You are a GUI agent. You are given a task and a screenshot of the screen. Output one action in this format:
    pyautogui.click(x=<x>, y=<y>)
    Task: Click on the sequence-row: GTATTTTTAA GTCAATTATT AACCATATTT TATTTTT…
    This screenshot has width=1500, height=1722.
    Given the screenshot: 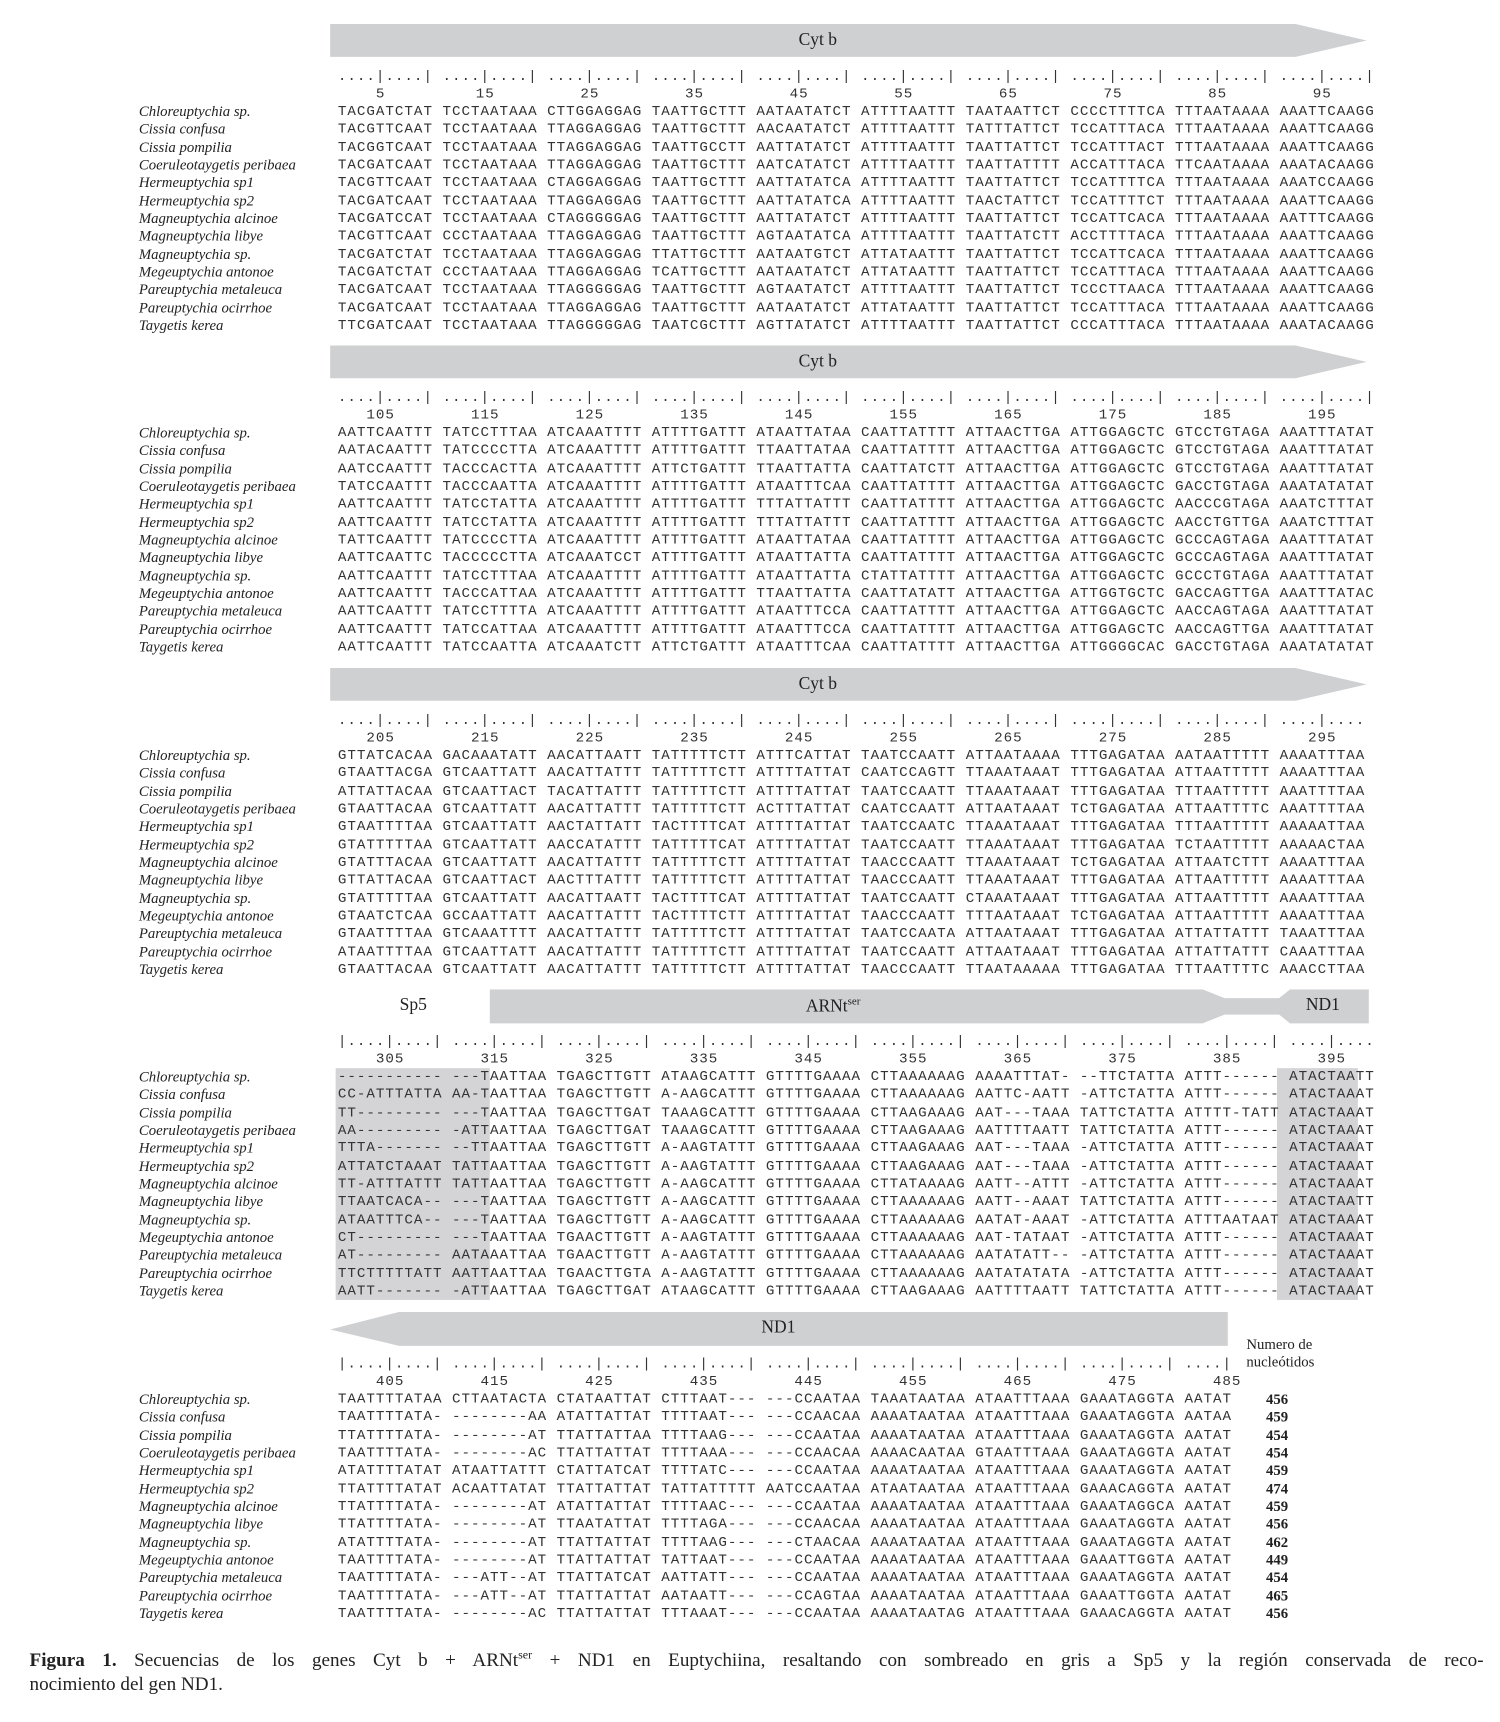 What is the action you would take?
    pyautogui.click(x=851, y=844)
    